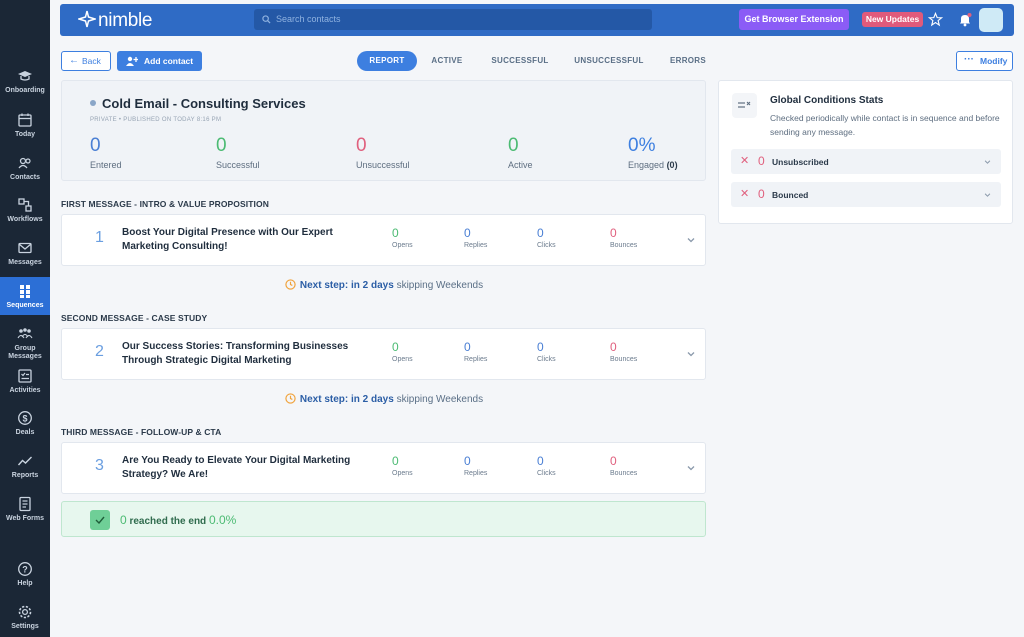 This screenshot has height=637, width=1024. Describe the element at coordinates (204, 103) in the screenshot. I see `sequence-title: Cold Email - Consulting Services` at that location.